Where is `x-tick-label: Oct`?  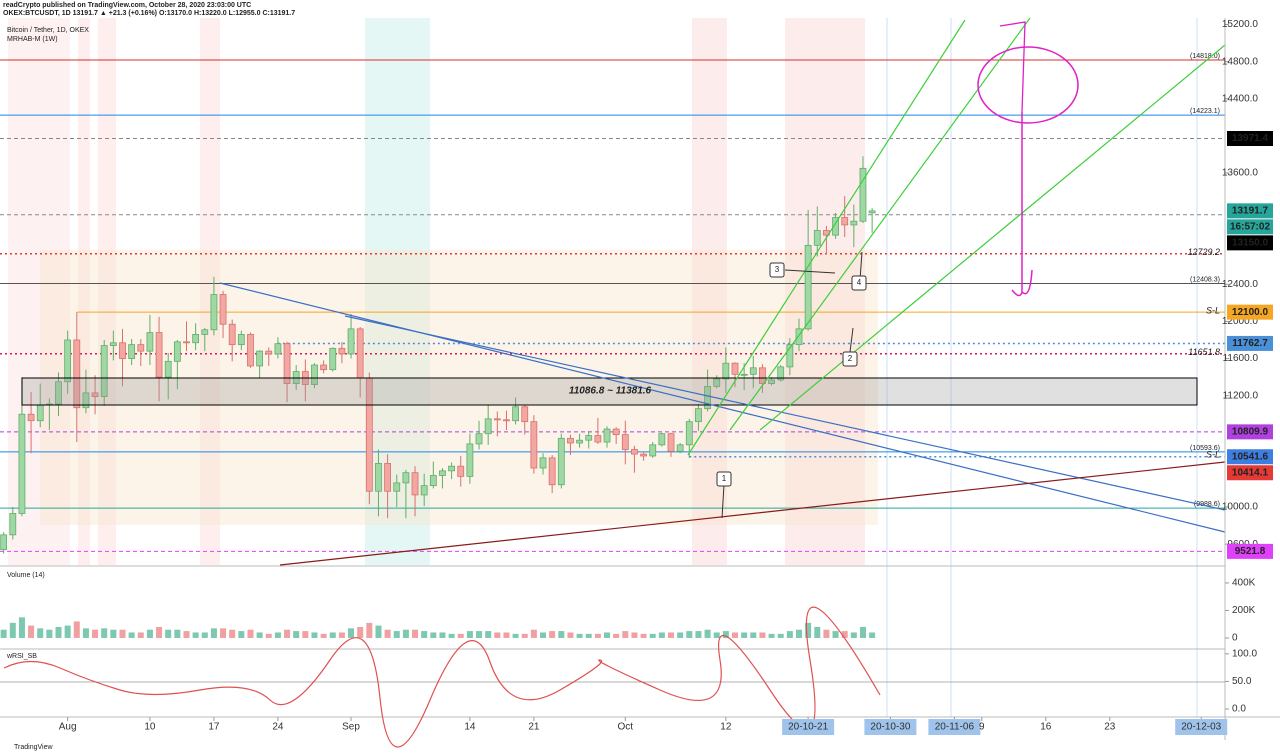
x-tick-label: Oct is located at coordinates (626, 727).